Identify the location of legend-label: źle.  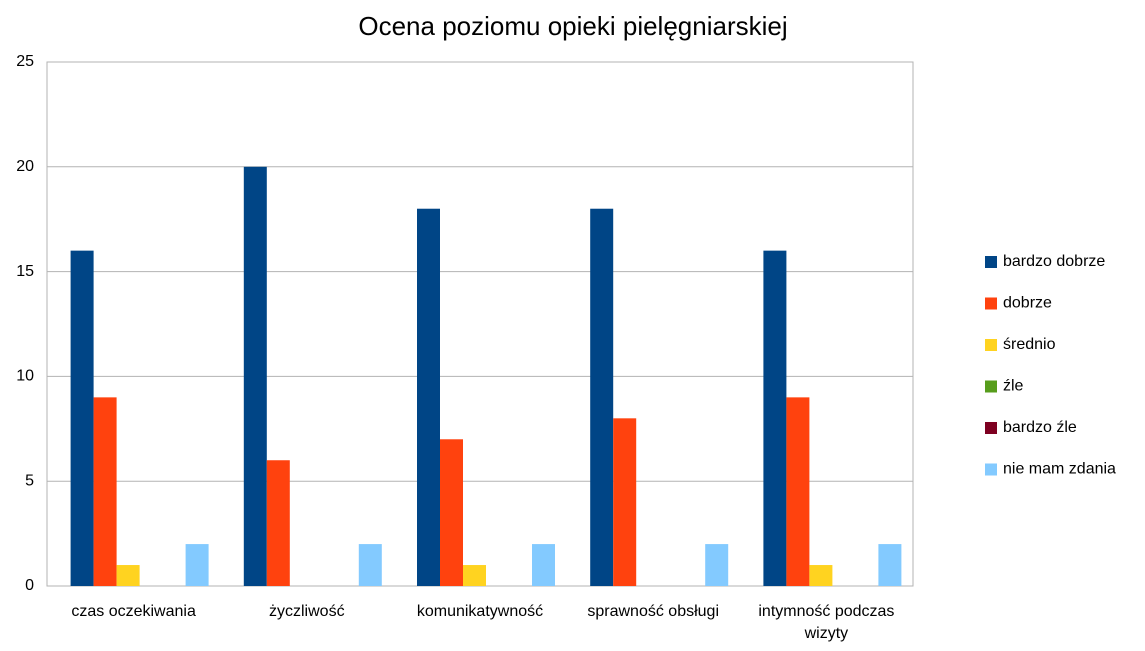
(1013, 386).